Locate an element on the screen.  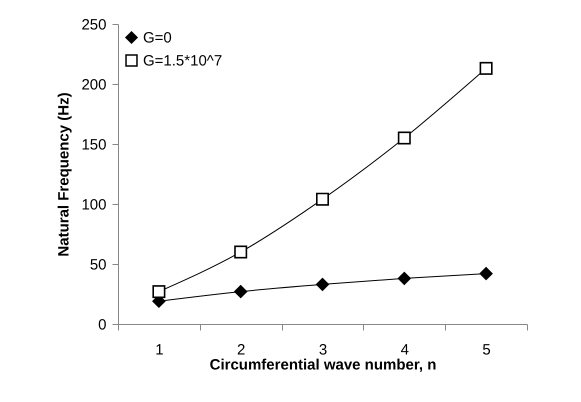
y-tick-label: 250 is located at coordinates (93, 25).